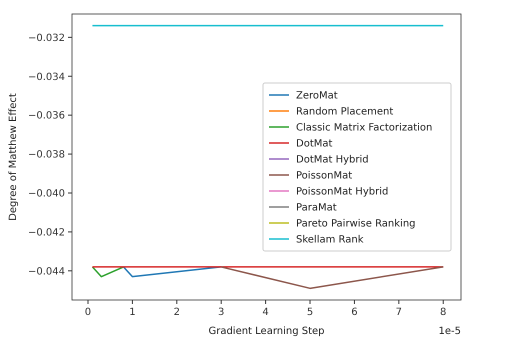 The width and height of the screenshot is (505, 340). Describe the element at coordinates (46, 116) in the screenshot. I see `y-tick-label: −0.036` at that location.